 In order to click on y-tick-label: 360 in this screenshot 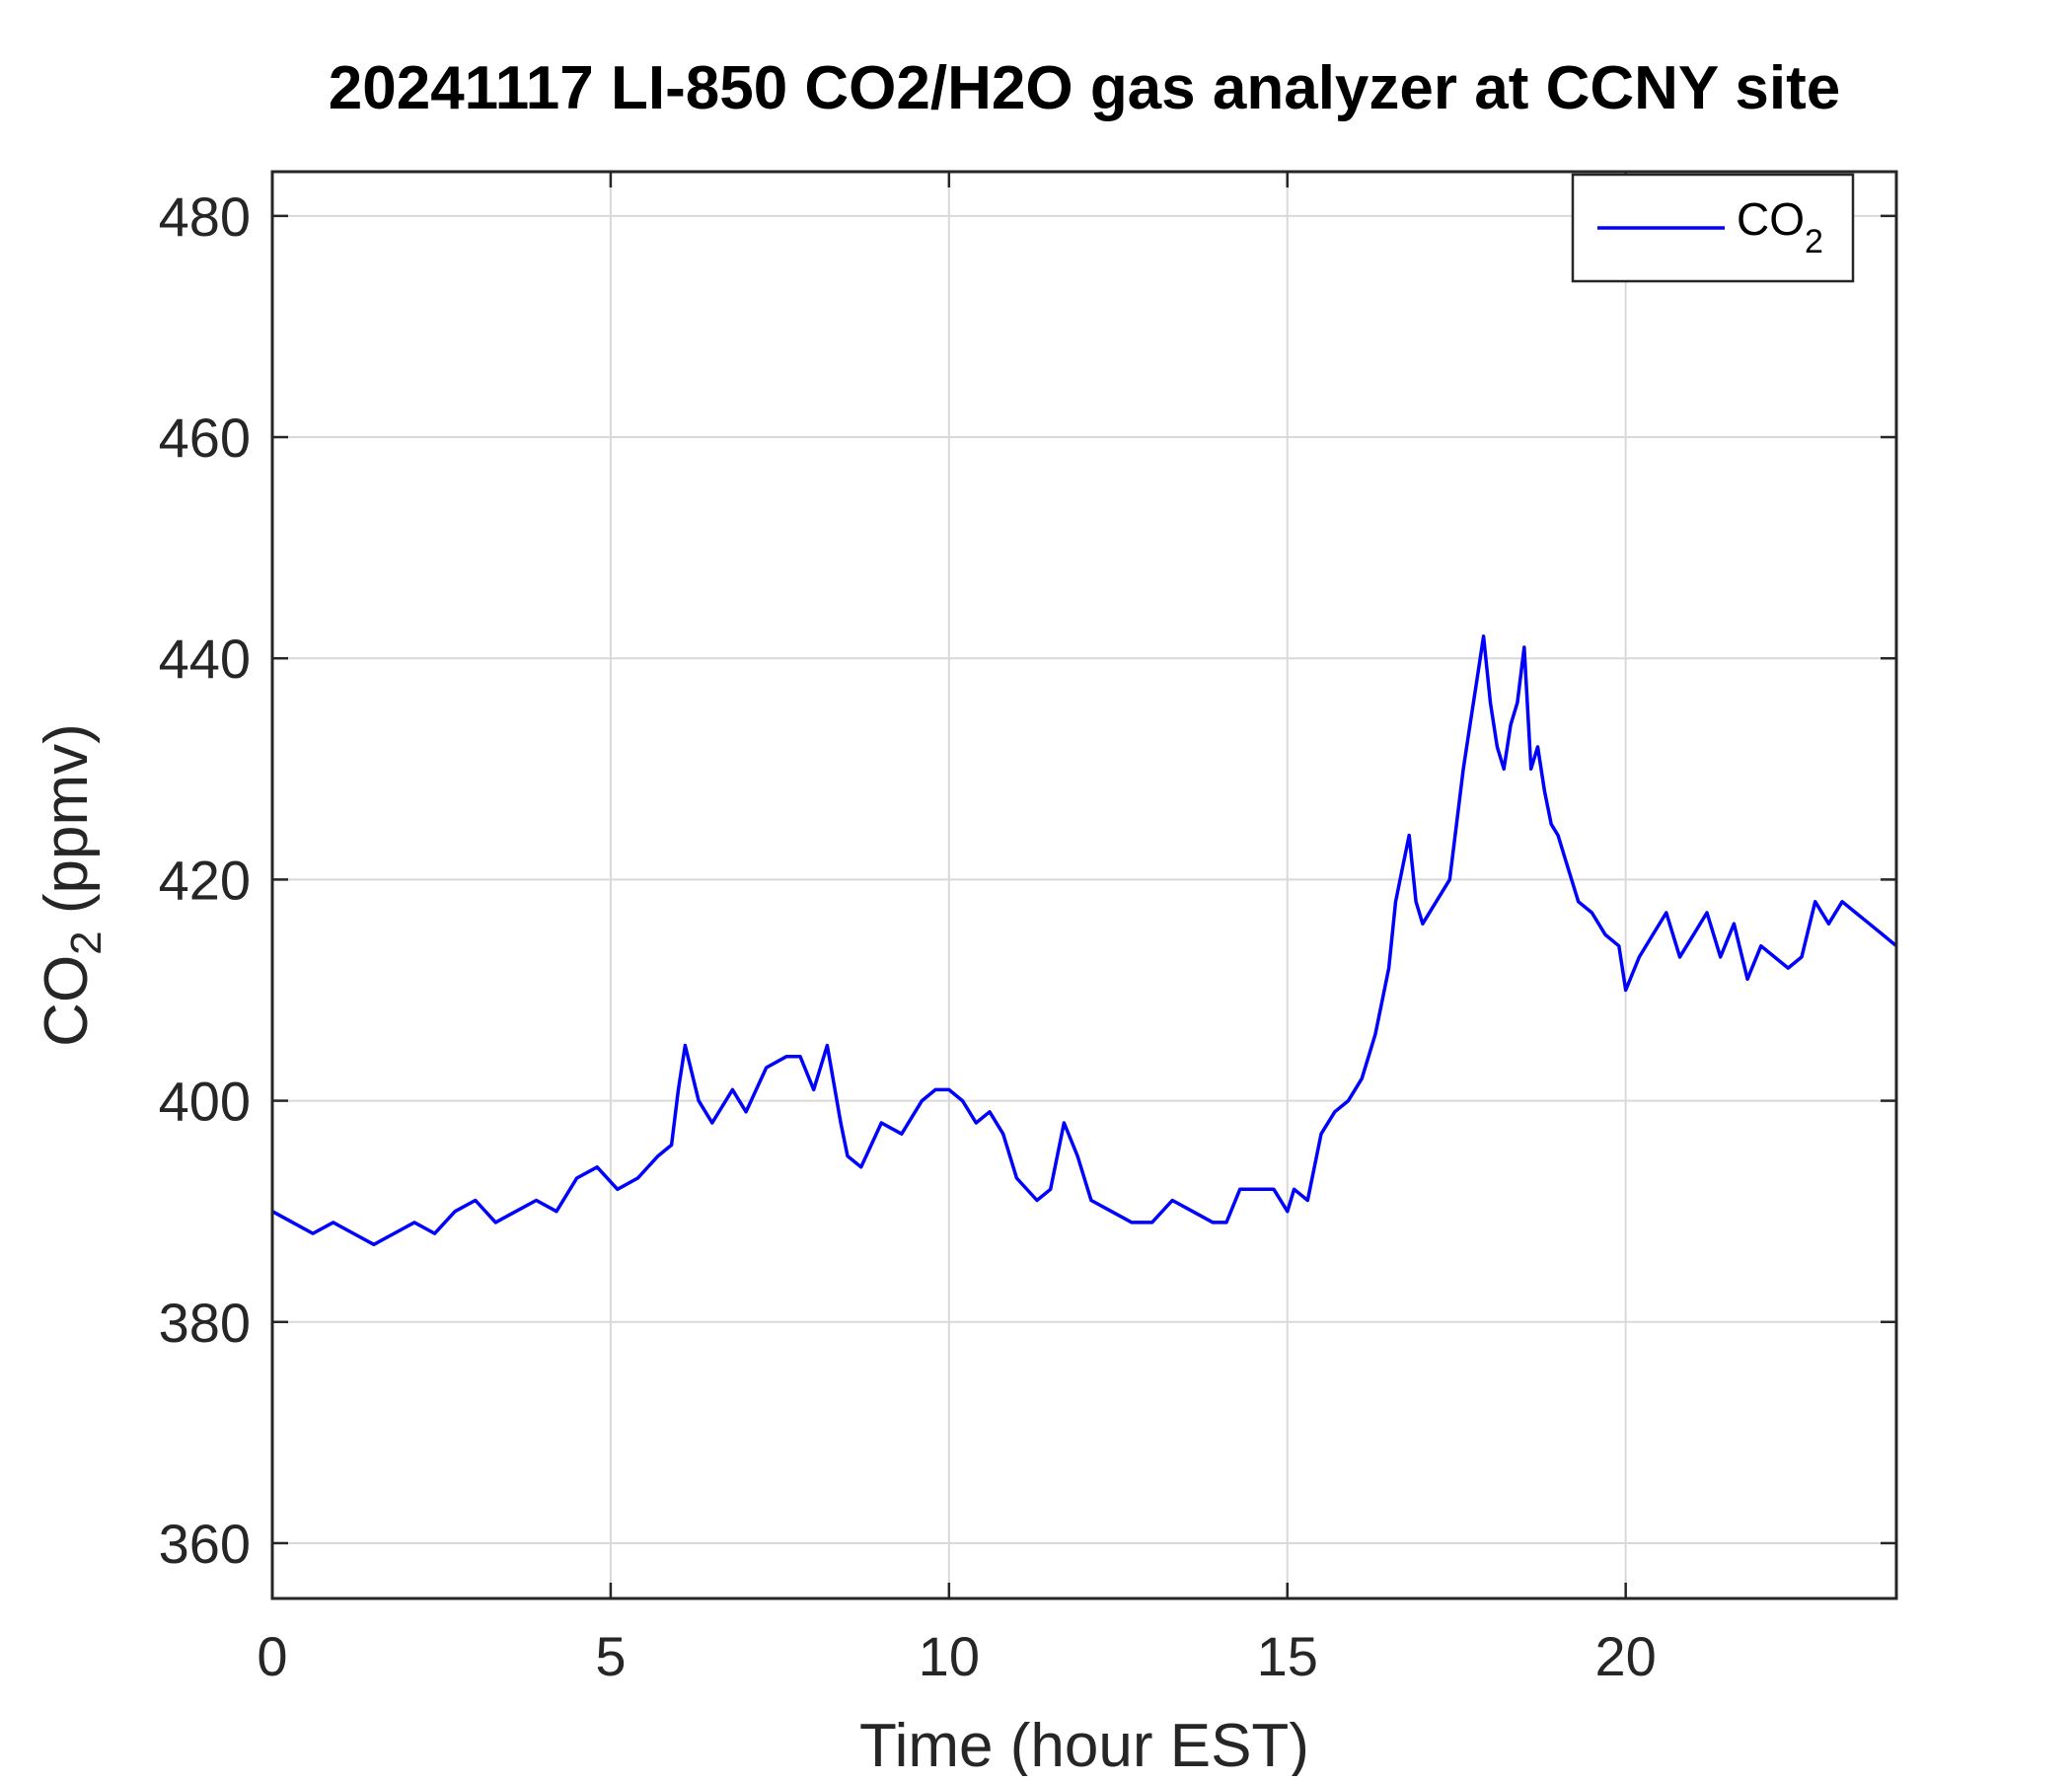, I will do `click(205, 1544)`.